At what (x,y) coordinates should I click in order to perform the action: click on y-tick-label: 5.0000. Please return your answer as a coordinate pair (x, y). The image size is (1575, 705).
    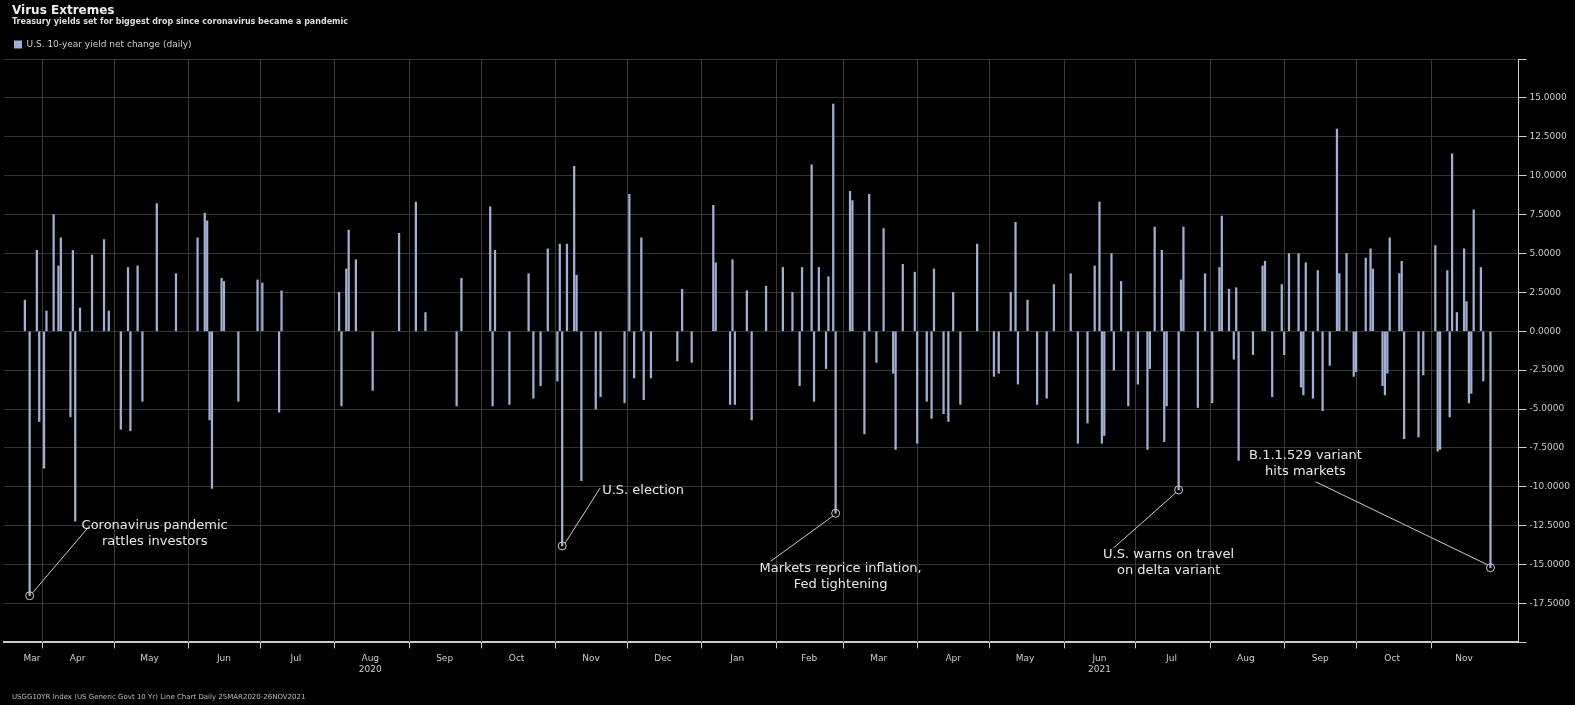
    Looking at the image, I should click on (1545, 252).